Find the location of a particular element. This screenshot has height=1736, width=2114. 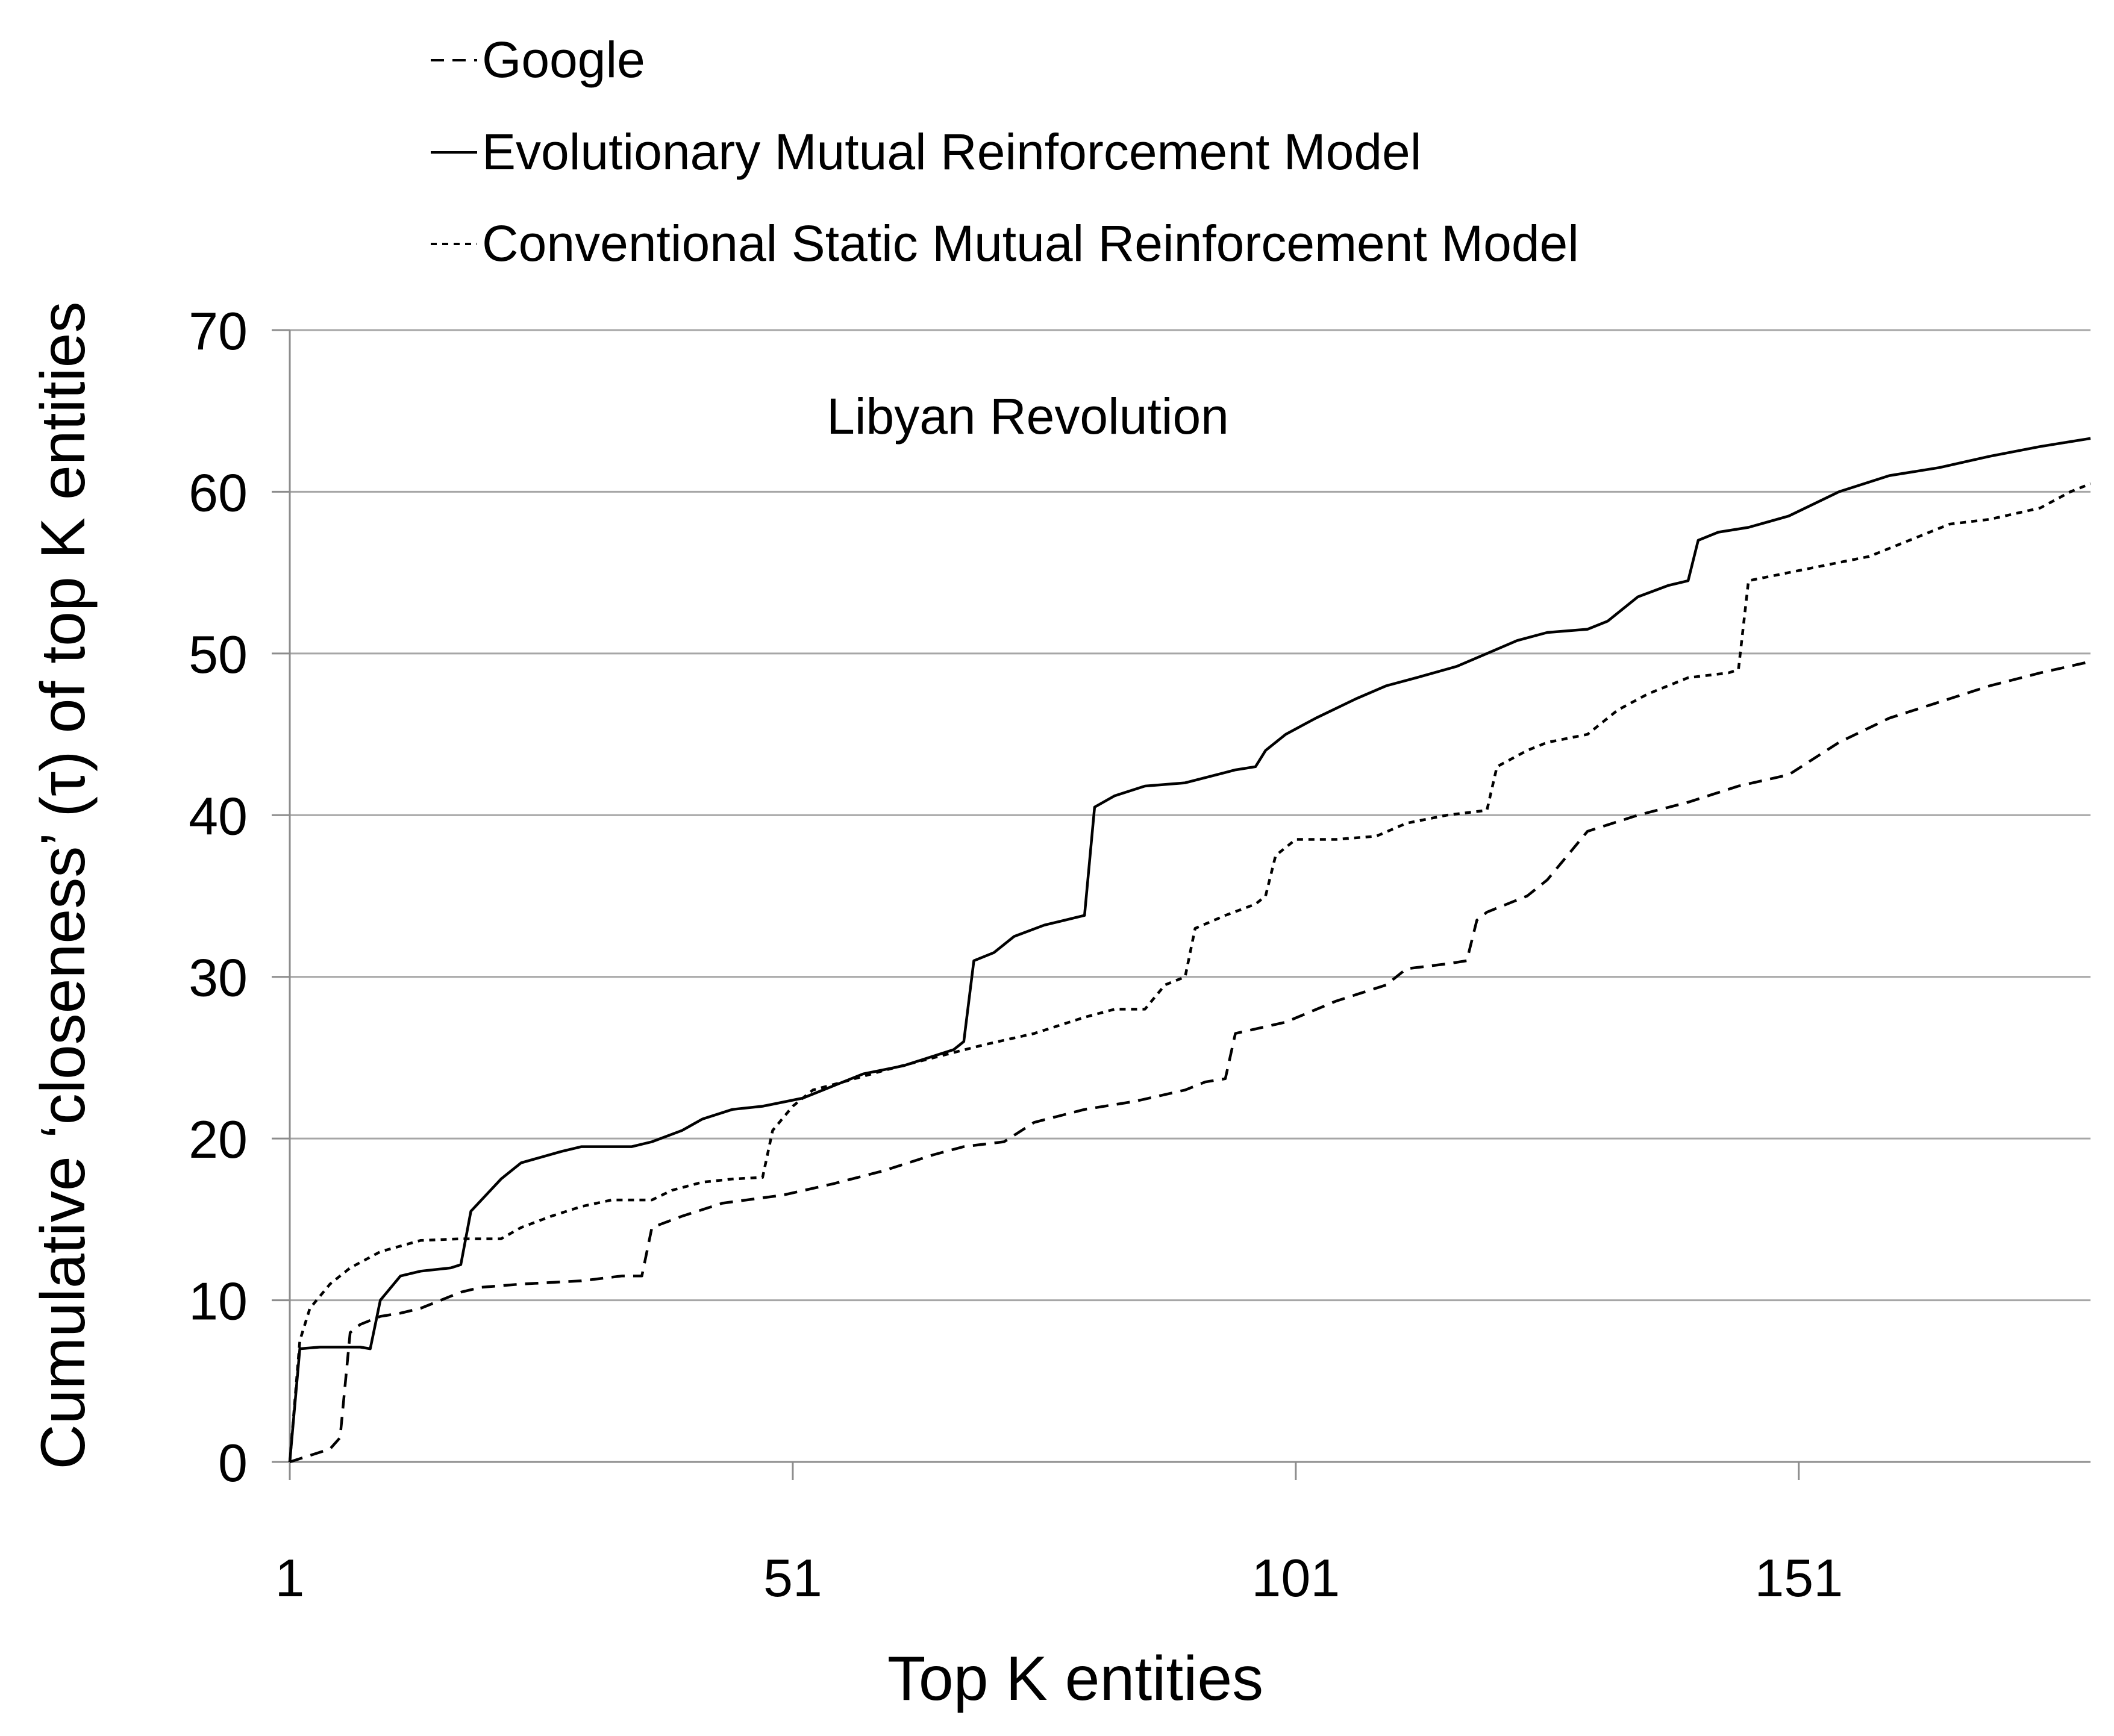

x-tick-label-51: 51 is located at coordinates (792, 1578).